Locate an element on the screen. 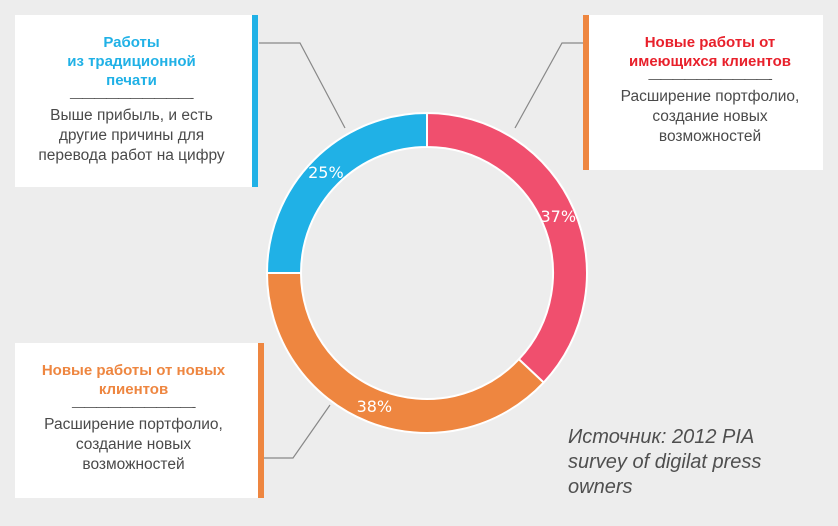 This screenshot has height=526, width=838. callout-desc-line: перевода работ на цифру is located at coordinates (131, 155).